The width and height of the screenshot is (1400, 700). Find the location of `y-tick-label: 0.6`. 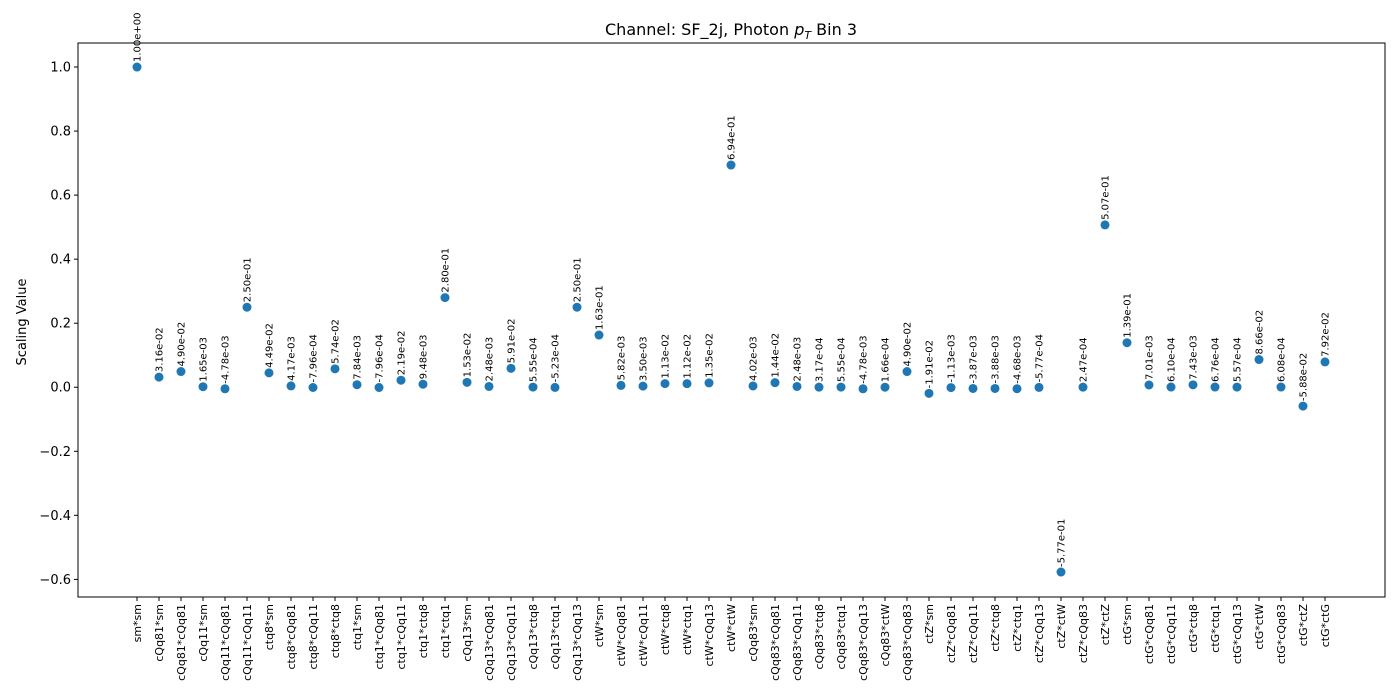

y-tick-label: 0.6 is located at coordinates (60, 196).